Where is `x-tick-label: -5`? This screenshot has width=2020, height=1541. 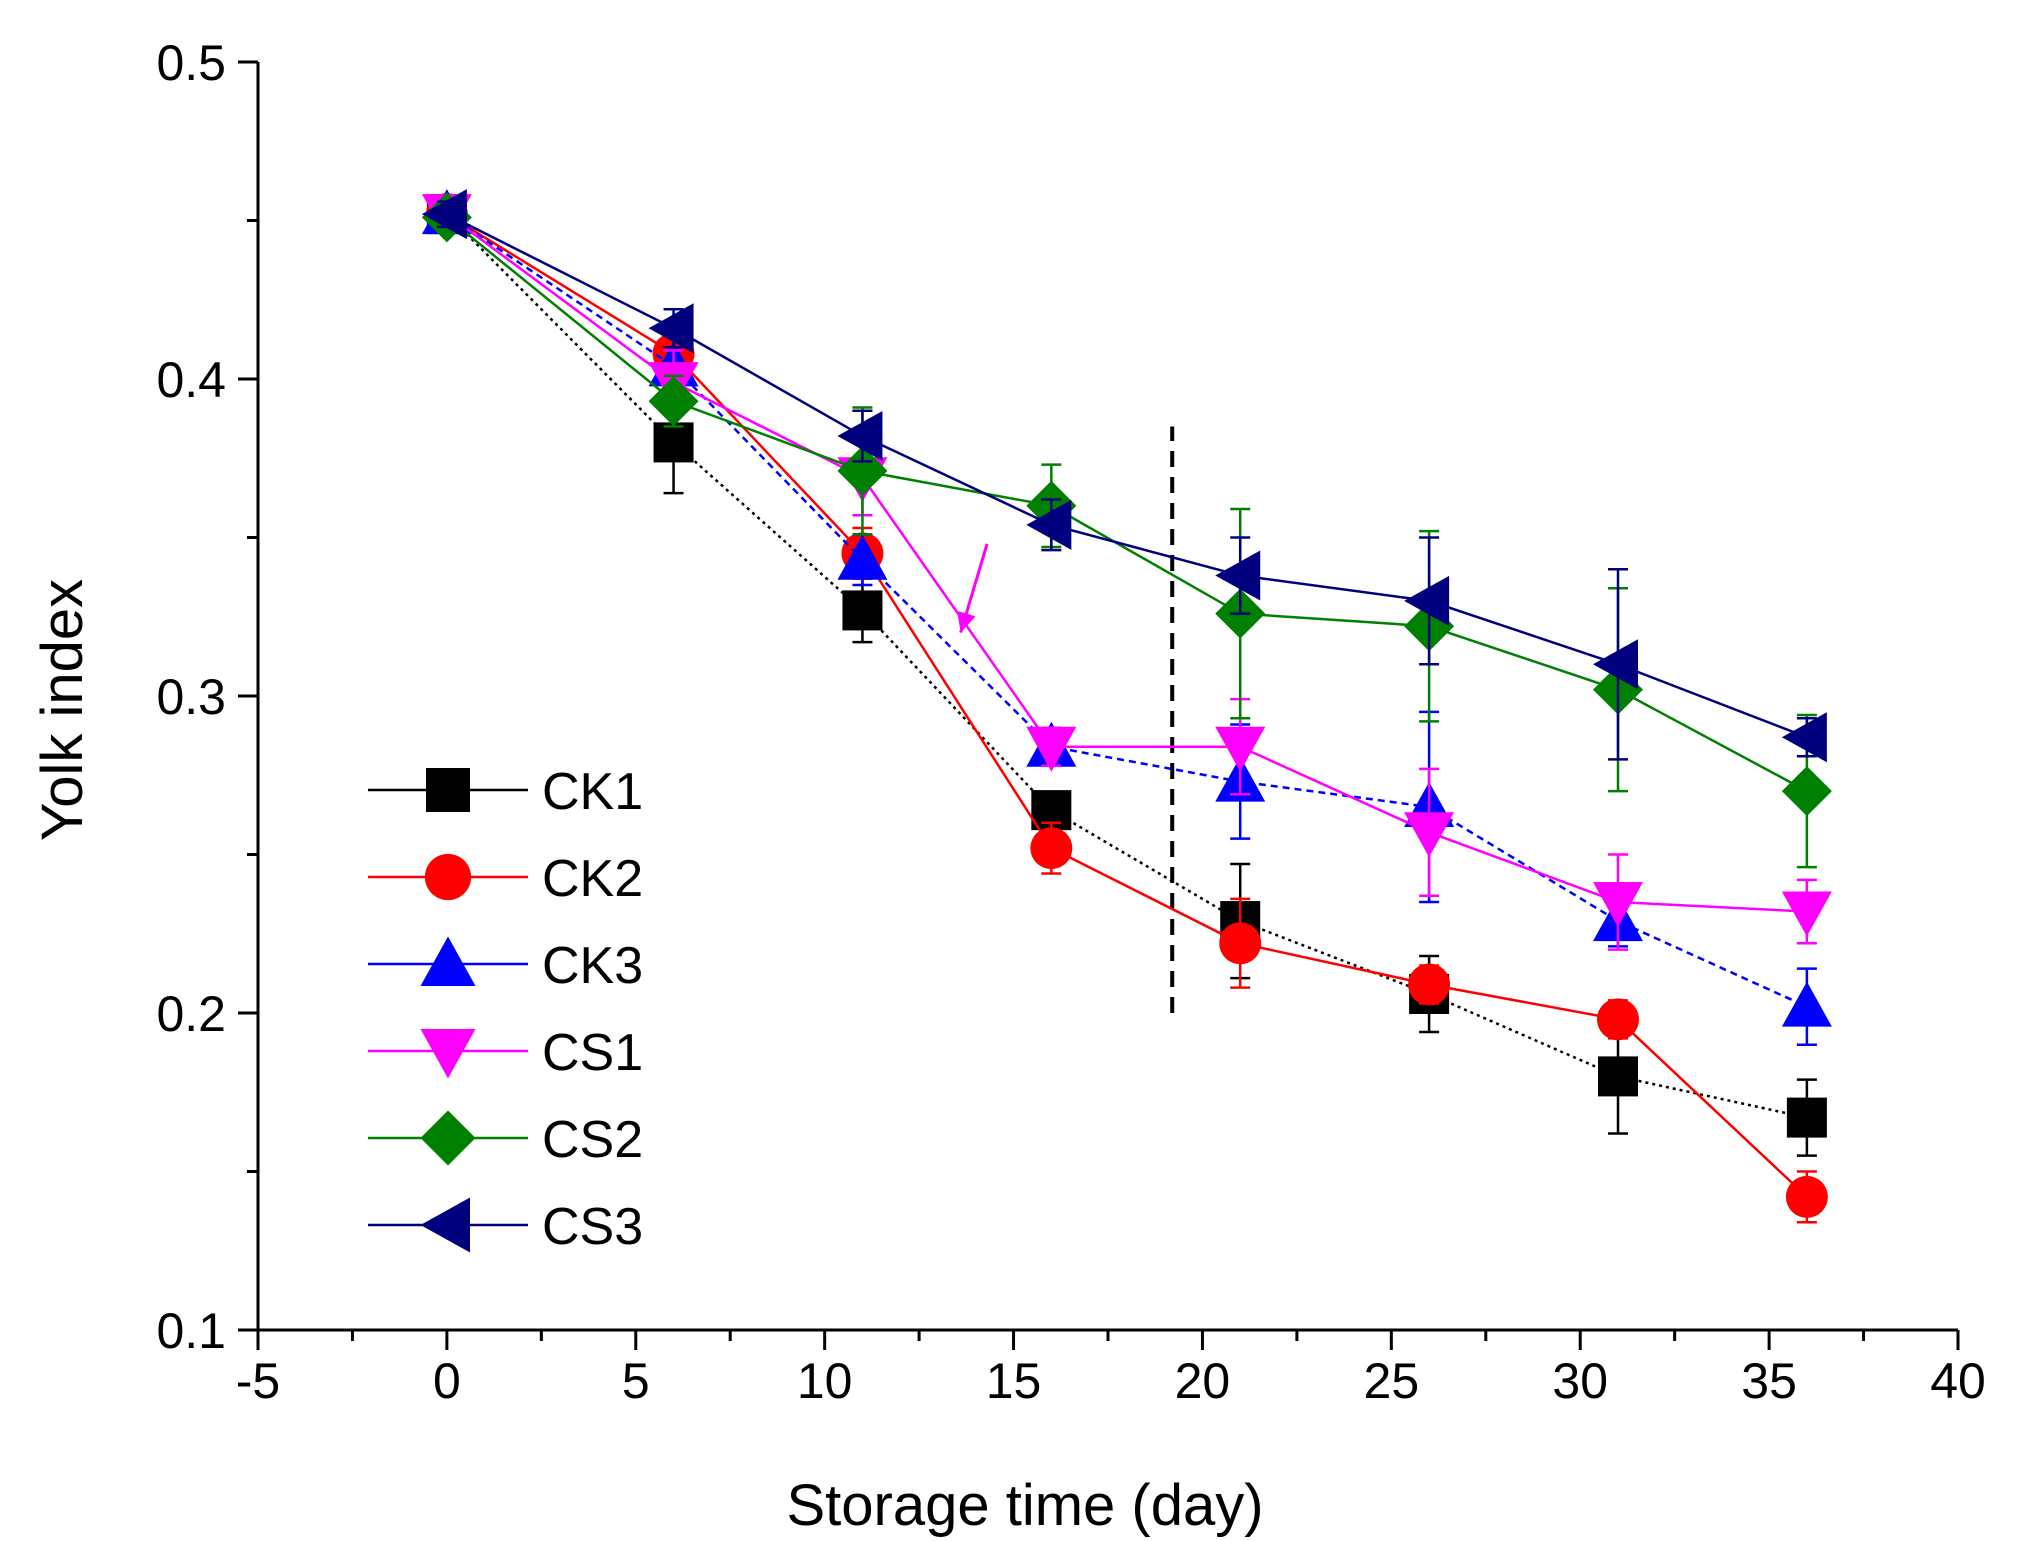 x-tick-label: -5 is located at coordinates (258, 1381).